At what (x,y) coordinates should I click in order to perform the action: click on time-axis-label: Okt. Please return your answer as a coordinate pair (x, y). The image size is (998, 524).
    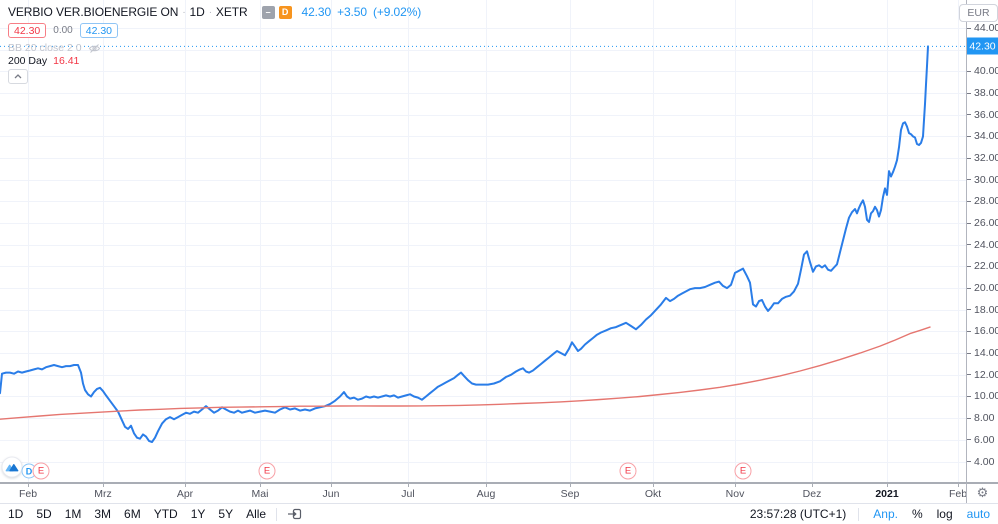
    Looking at the image, I should click on (653, 494).